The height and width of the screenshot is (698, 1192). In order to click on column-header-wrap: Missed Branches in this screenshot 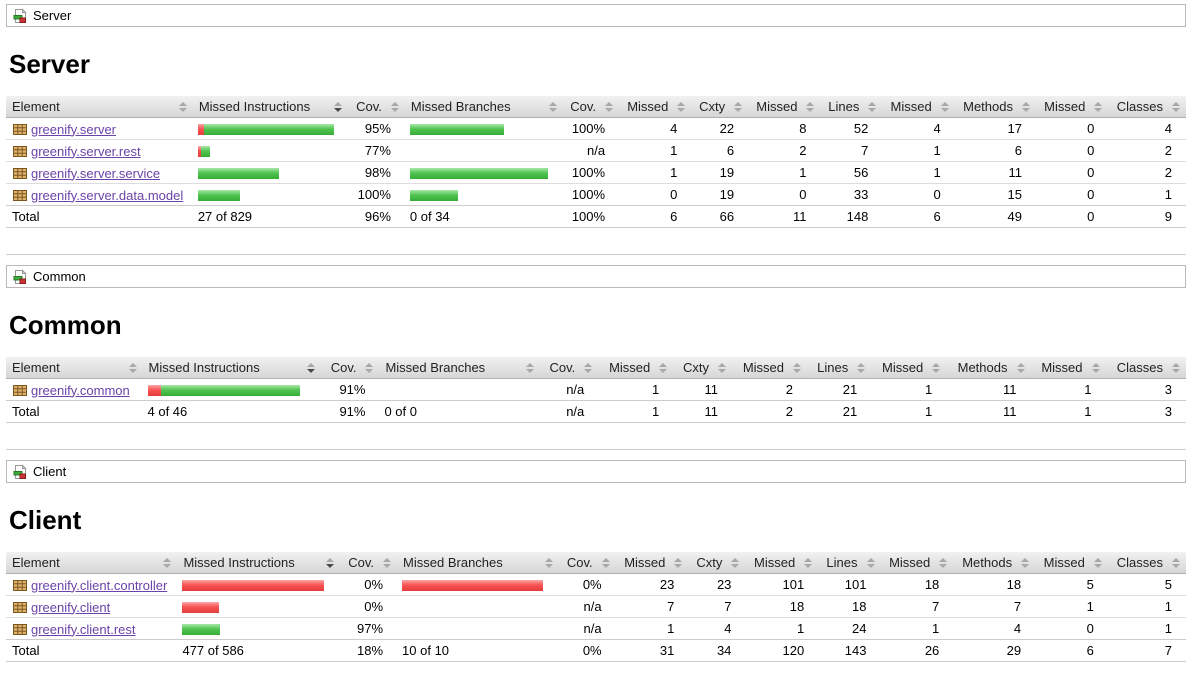, I will do `click(459, 367)`.